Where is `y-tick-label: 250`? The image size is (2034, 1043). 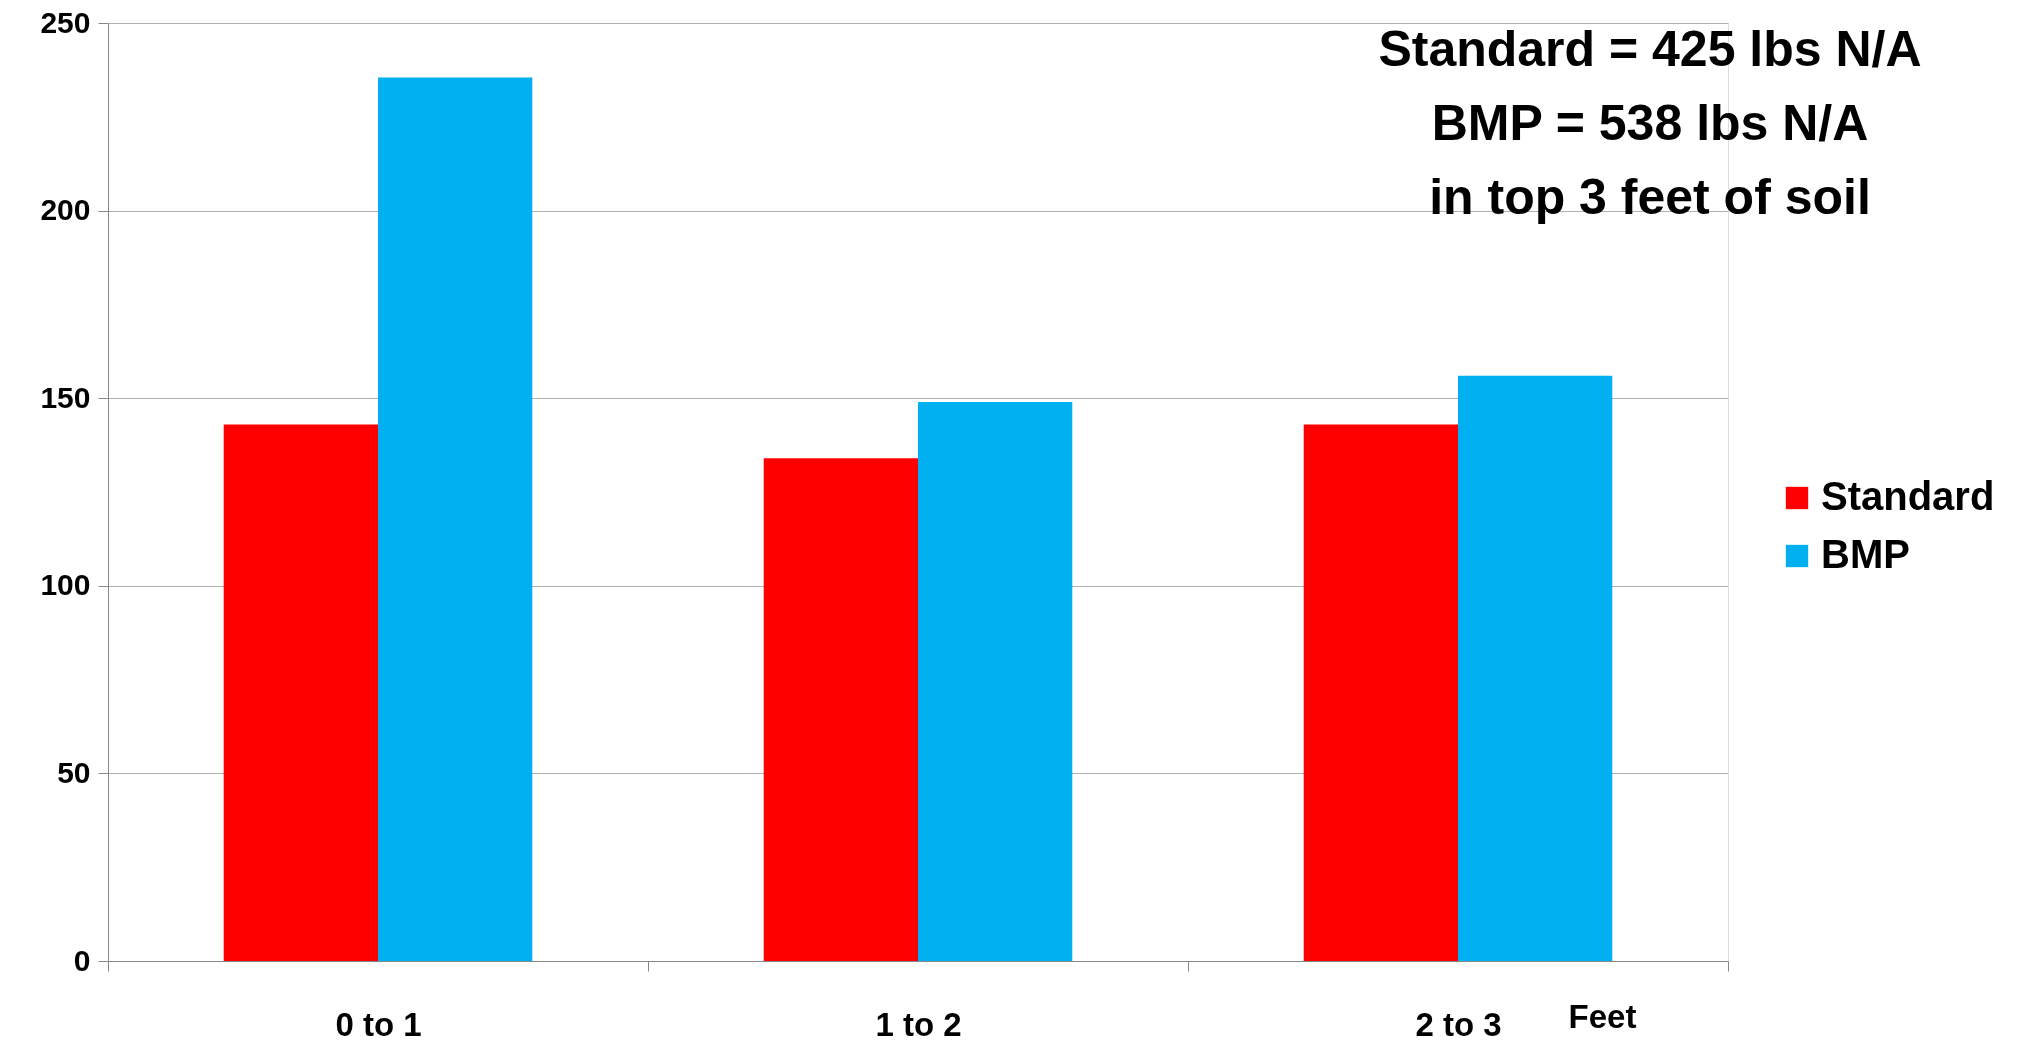 y-tick-label: 250 is located at coordinates (65, 22).